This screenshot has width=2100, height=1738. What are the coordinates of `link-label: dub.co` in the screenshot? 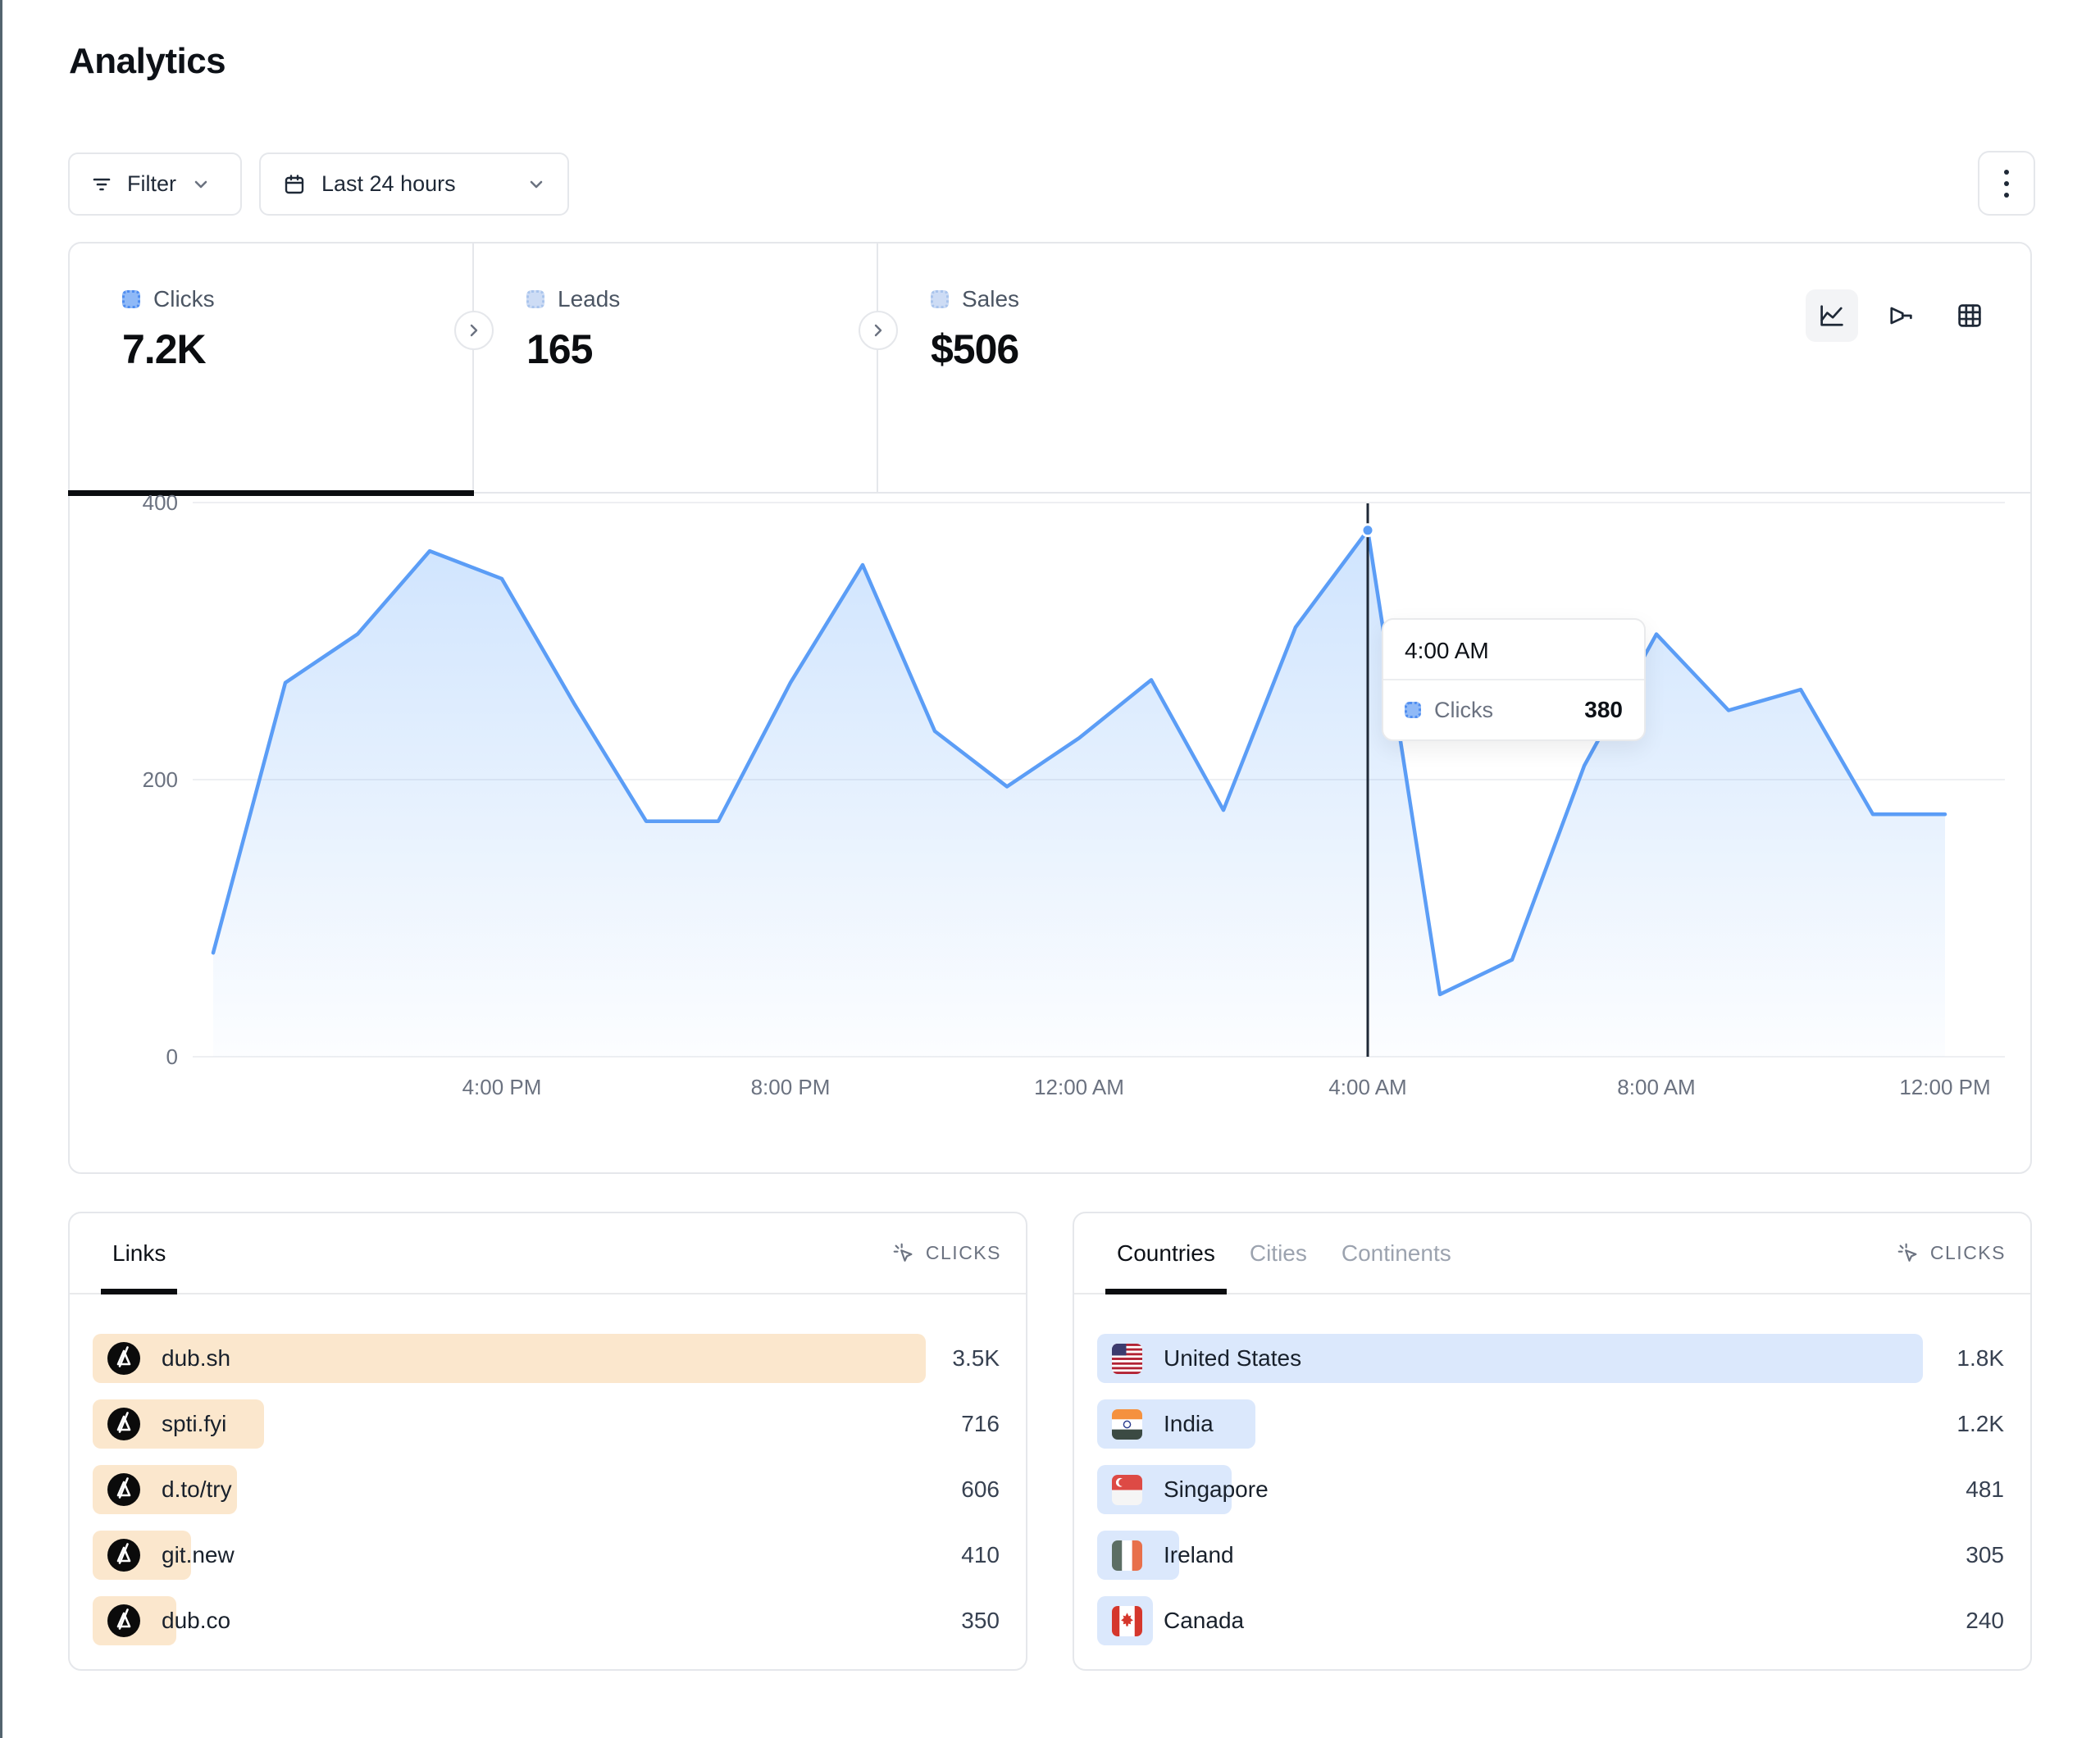 It's located at (196, 1620).